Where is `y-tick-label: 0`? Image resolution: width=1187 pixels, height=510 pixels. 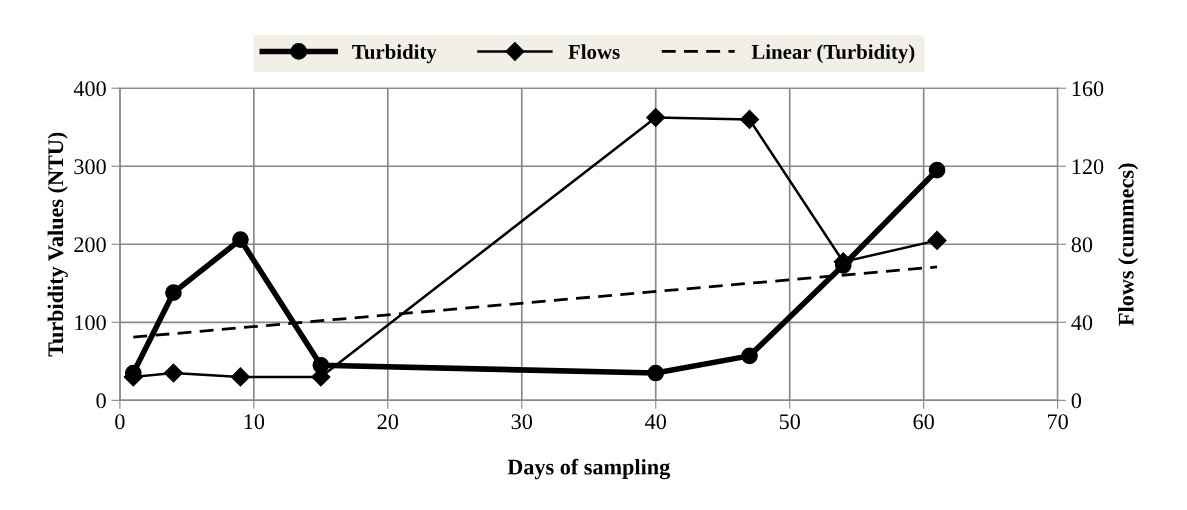 y-tick-label: 0 is located at coordinates (101, 401).